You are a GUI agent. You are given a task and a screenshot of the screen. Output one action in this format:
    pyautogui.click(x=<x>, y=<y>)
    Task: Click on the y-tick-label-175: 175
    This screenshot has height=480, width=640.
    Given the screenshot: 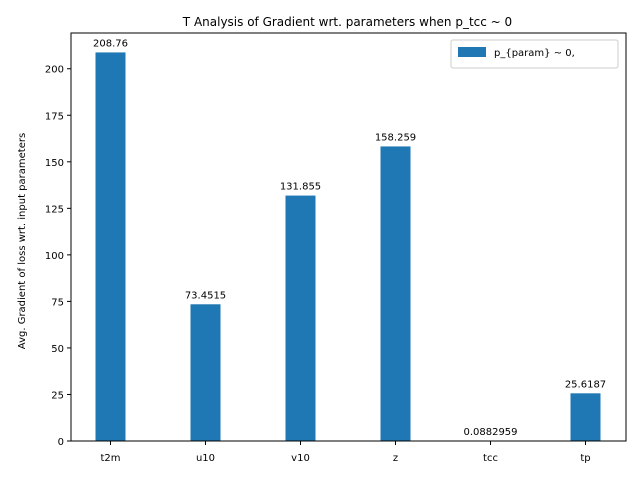 What is the action you would take?
    pyautogui.click(x=54, y=116)
    